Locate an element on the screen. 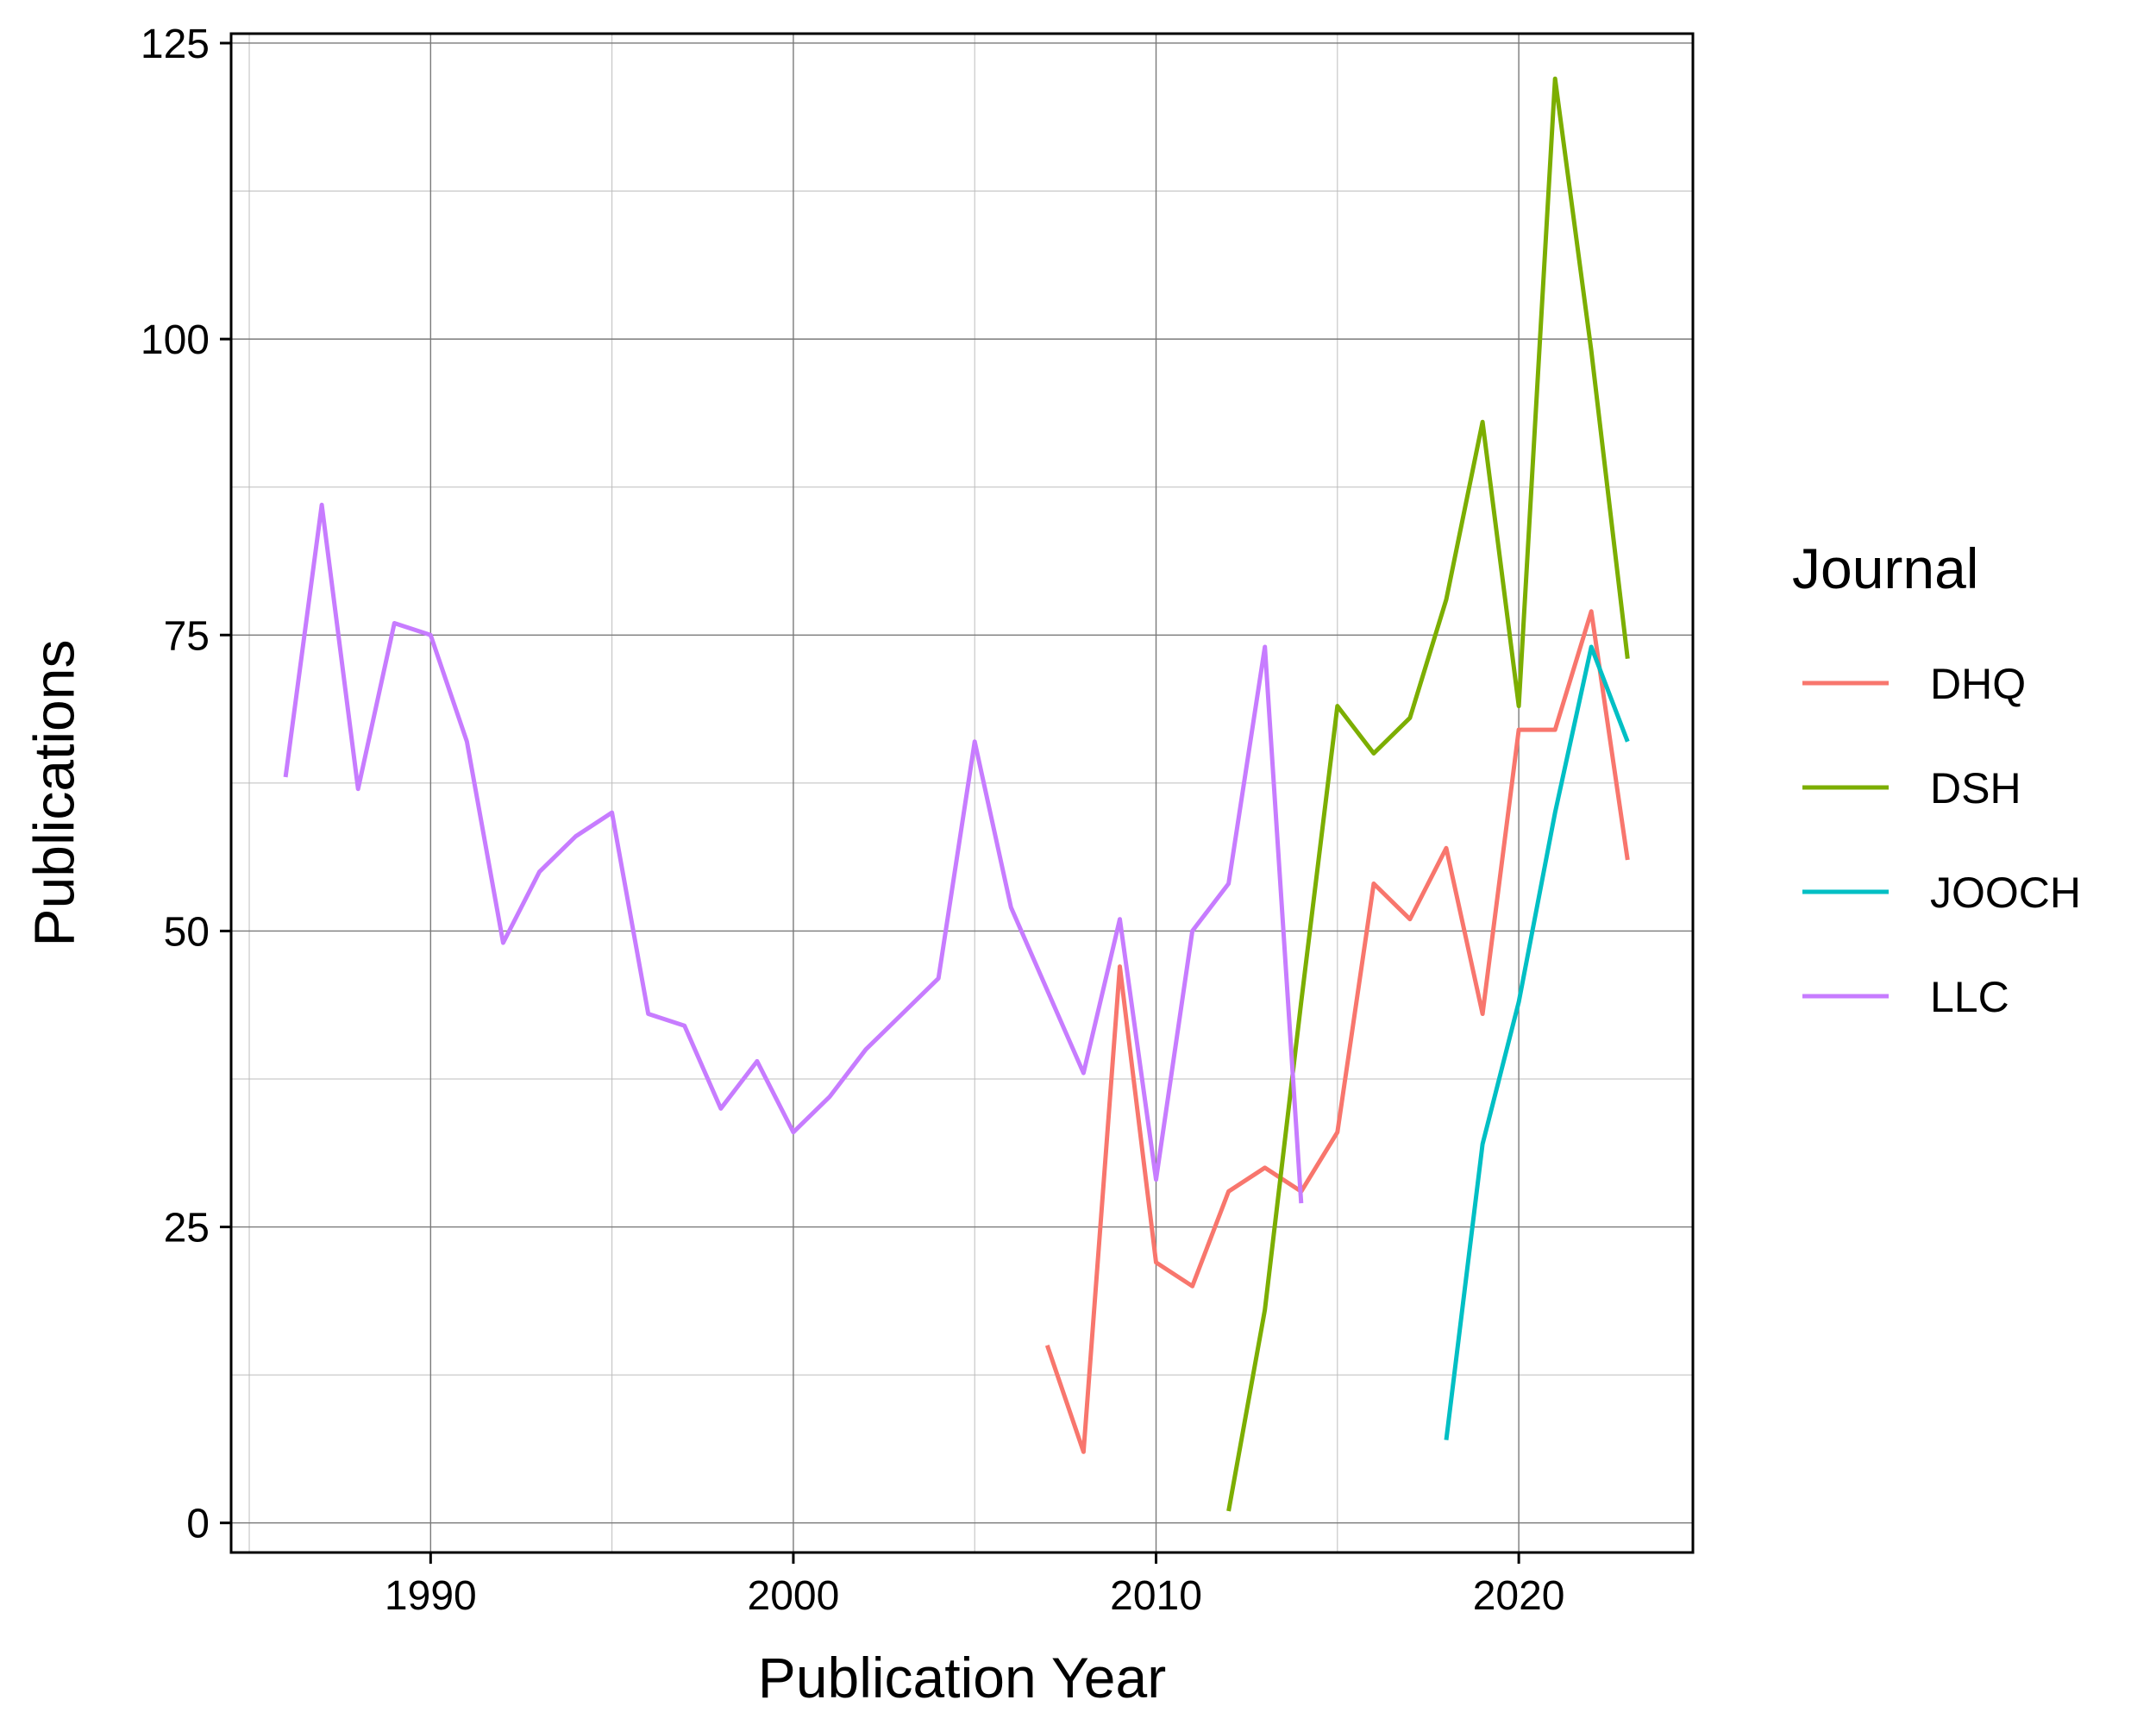 The image size is (2156, 1725). series-line-dhq is located at coordinates (1337, 1031).